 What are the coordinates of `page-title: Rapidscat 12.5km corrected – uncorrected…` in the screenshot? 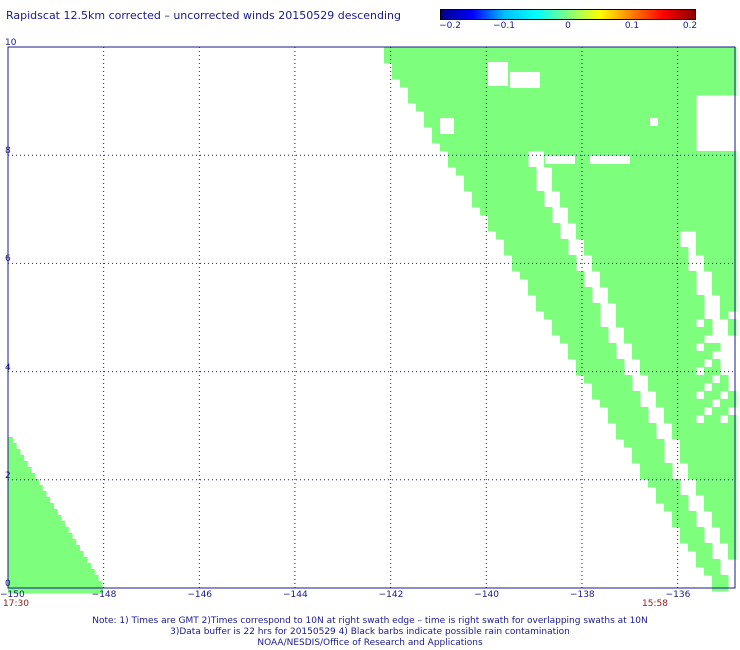 It's located at (204, 15).